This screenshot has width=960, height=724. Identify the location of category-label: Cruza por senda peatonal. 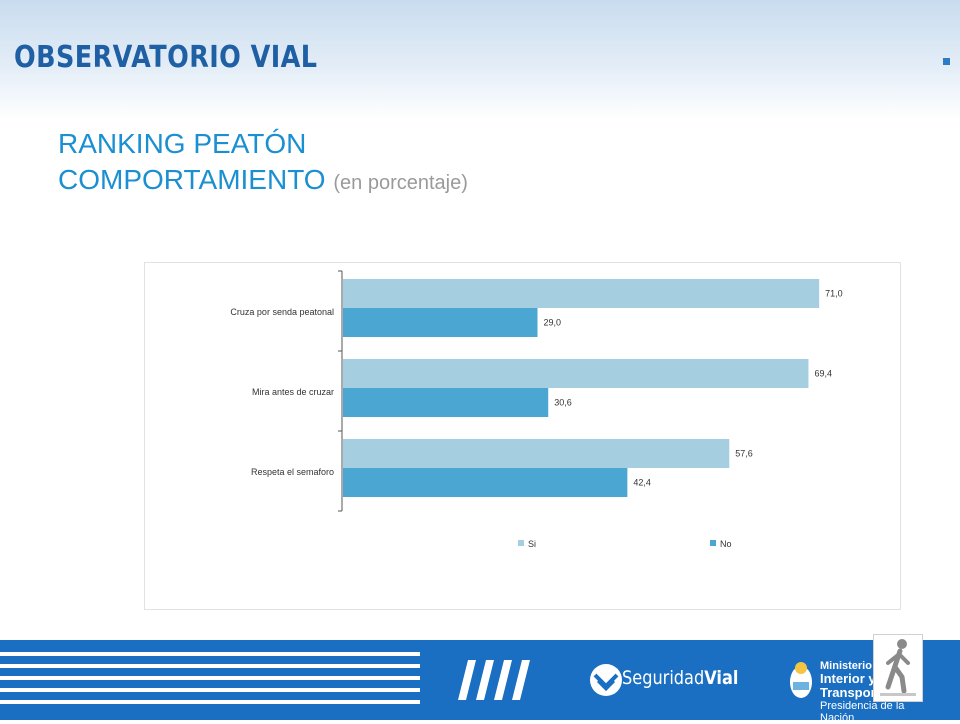
(282, 312).